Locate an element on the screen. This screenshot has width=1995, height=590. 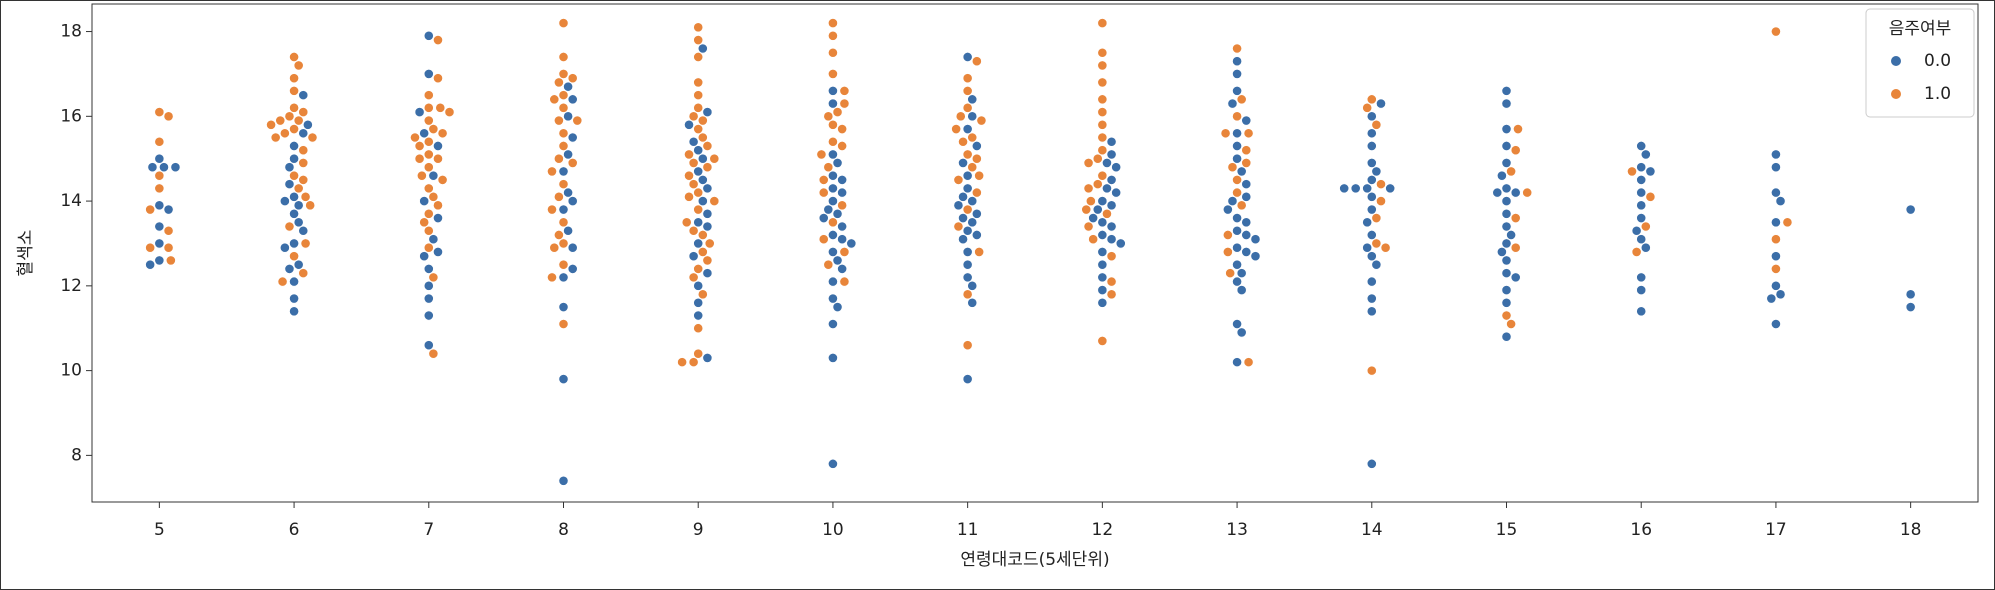
x-tick-label: 13 is located at coordinates (1237, 530).